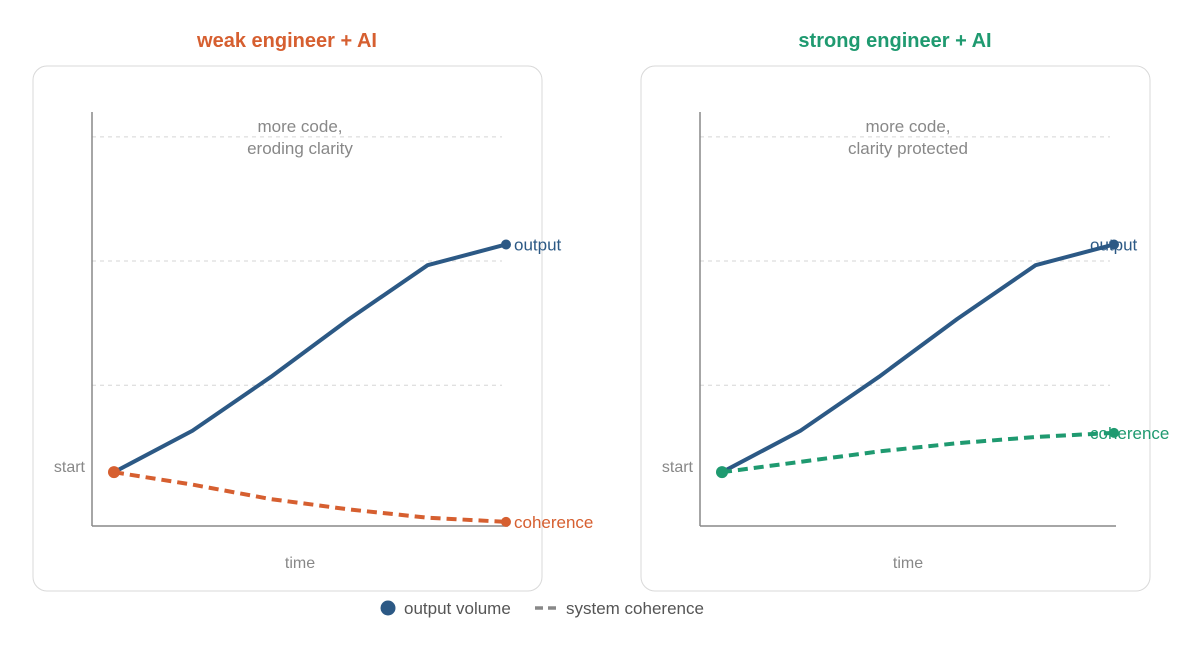  Describe the element at coordinates (388, 608) in the screenshot. I see `legend-output-marker` at that location.